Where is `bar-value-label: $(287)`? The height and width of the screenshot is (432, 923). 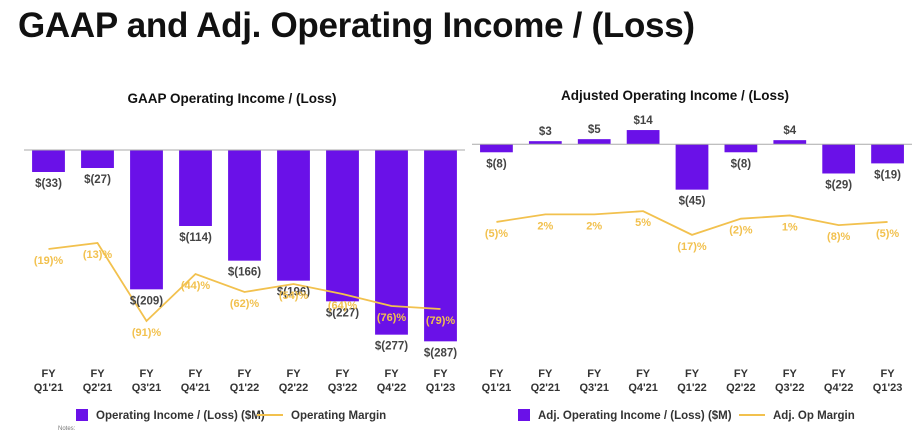
bar-value-label: $(287) is located at coordinates (440, 353).